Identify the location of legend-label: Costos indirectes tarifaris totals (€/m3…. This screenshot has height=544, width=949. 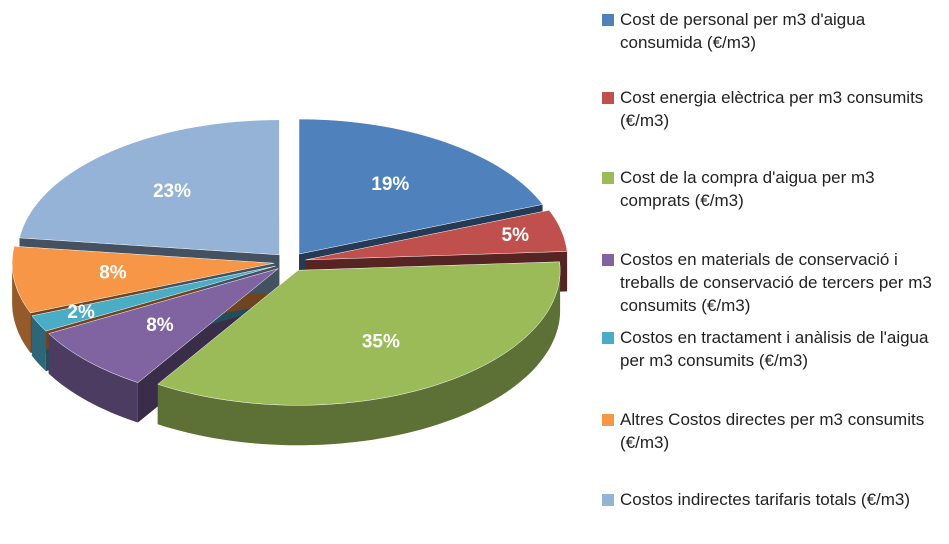
(765, 499).